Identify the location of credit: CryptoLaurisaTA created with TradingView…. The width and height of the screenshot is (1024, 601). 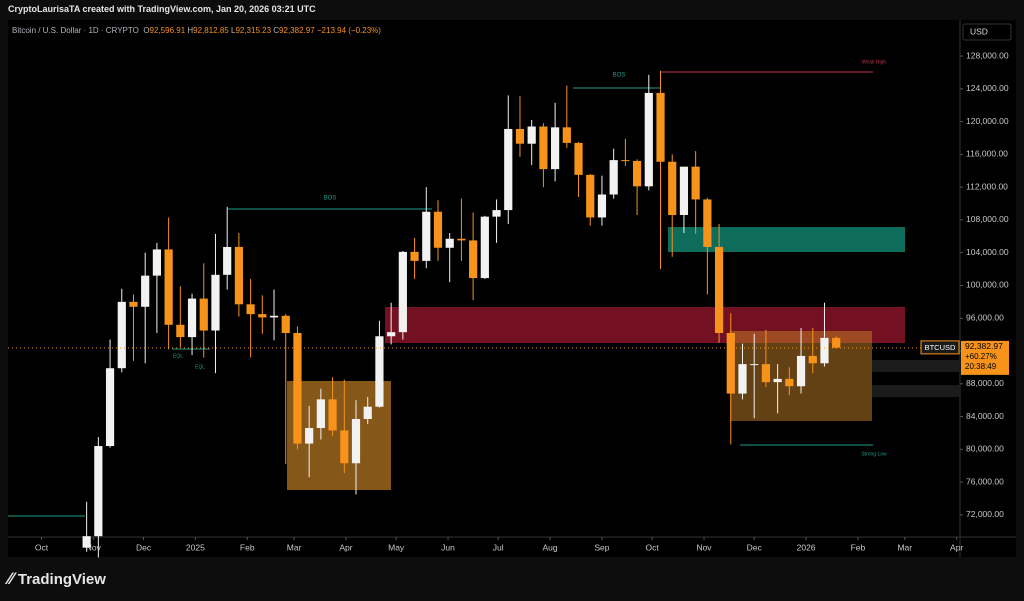
(162, 9).